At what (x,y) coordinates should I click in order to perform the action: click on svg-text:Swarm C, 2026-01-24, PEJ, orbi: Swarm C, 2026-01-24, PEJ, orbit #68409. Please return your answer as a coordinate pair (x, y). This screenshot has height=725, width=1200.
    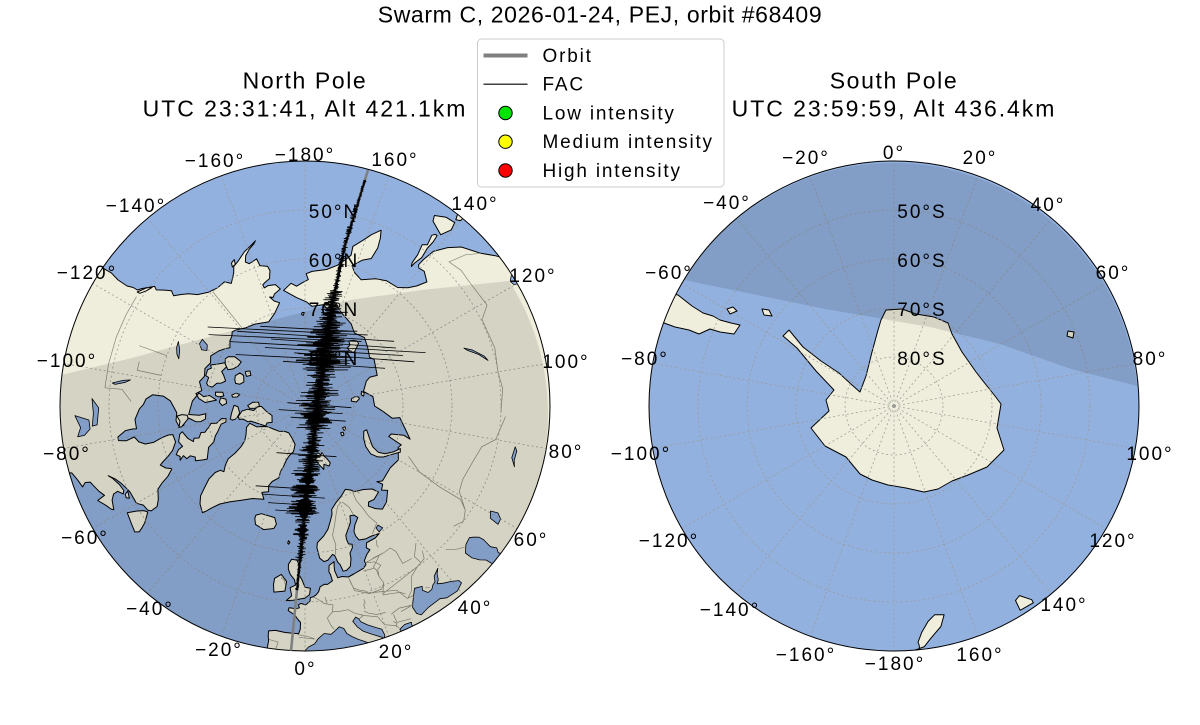
    Looking at the image, I should click on (600, 15).